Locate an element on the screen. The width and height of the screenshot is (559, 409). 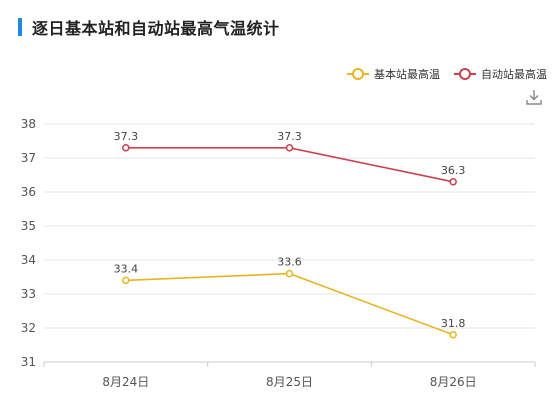
download-icon is located at coordinates (534, 97).